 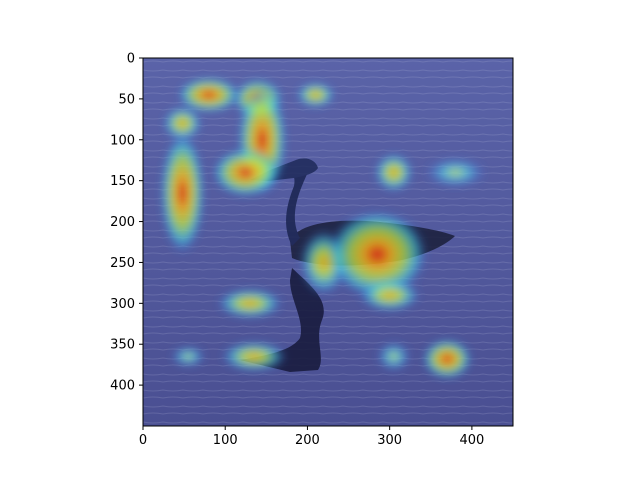 I want to click on x-axis: 0 100 200 300 400, so click(x=311, y=437).